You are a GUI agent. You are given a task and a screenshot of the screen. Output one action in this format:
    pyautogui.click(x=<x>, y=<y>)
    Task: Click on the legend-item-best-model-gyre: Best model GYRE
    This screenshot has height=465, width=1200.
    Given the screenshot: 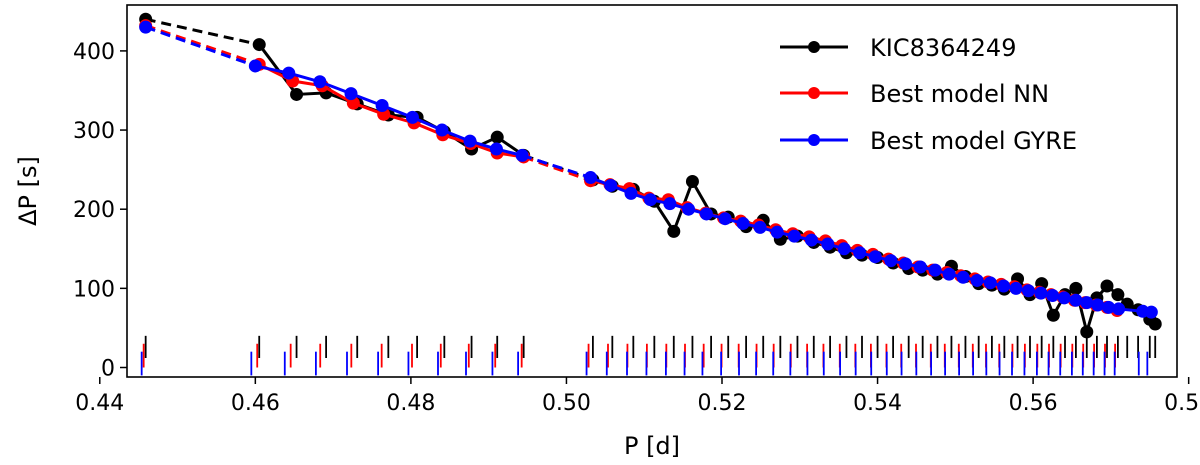 What is the action you would take?
    pyautogui.click(x=928, y=141)
    